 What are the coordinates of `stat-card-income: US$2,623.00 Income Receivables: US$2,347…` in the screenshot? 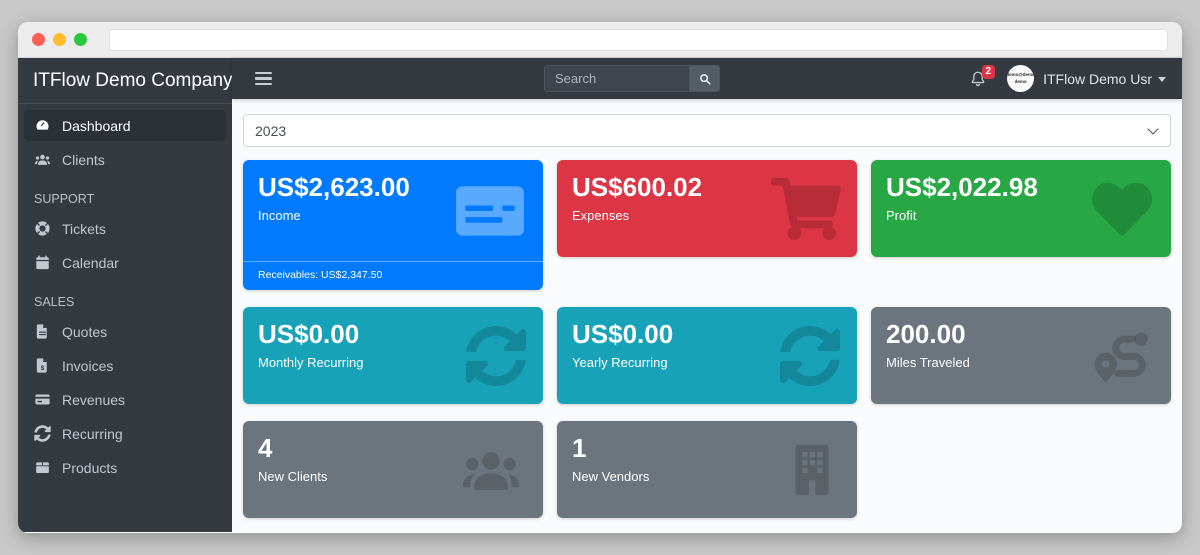 It's located at (393, 225).